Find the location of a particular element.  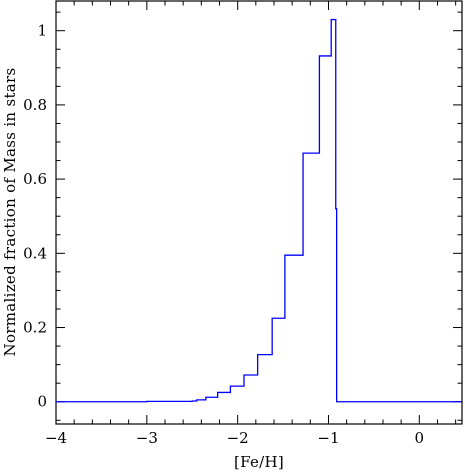

x-tick-label: −2 is located at coordinates (238, 438).